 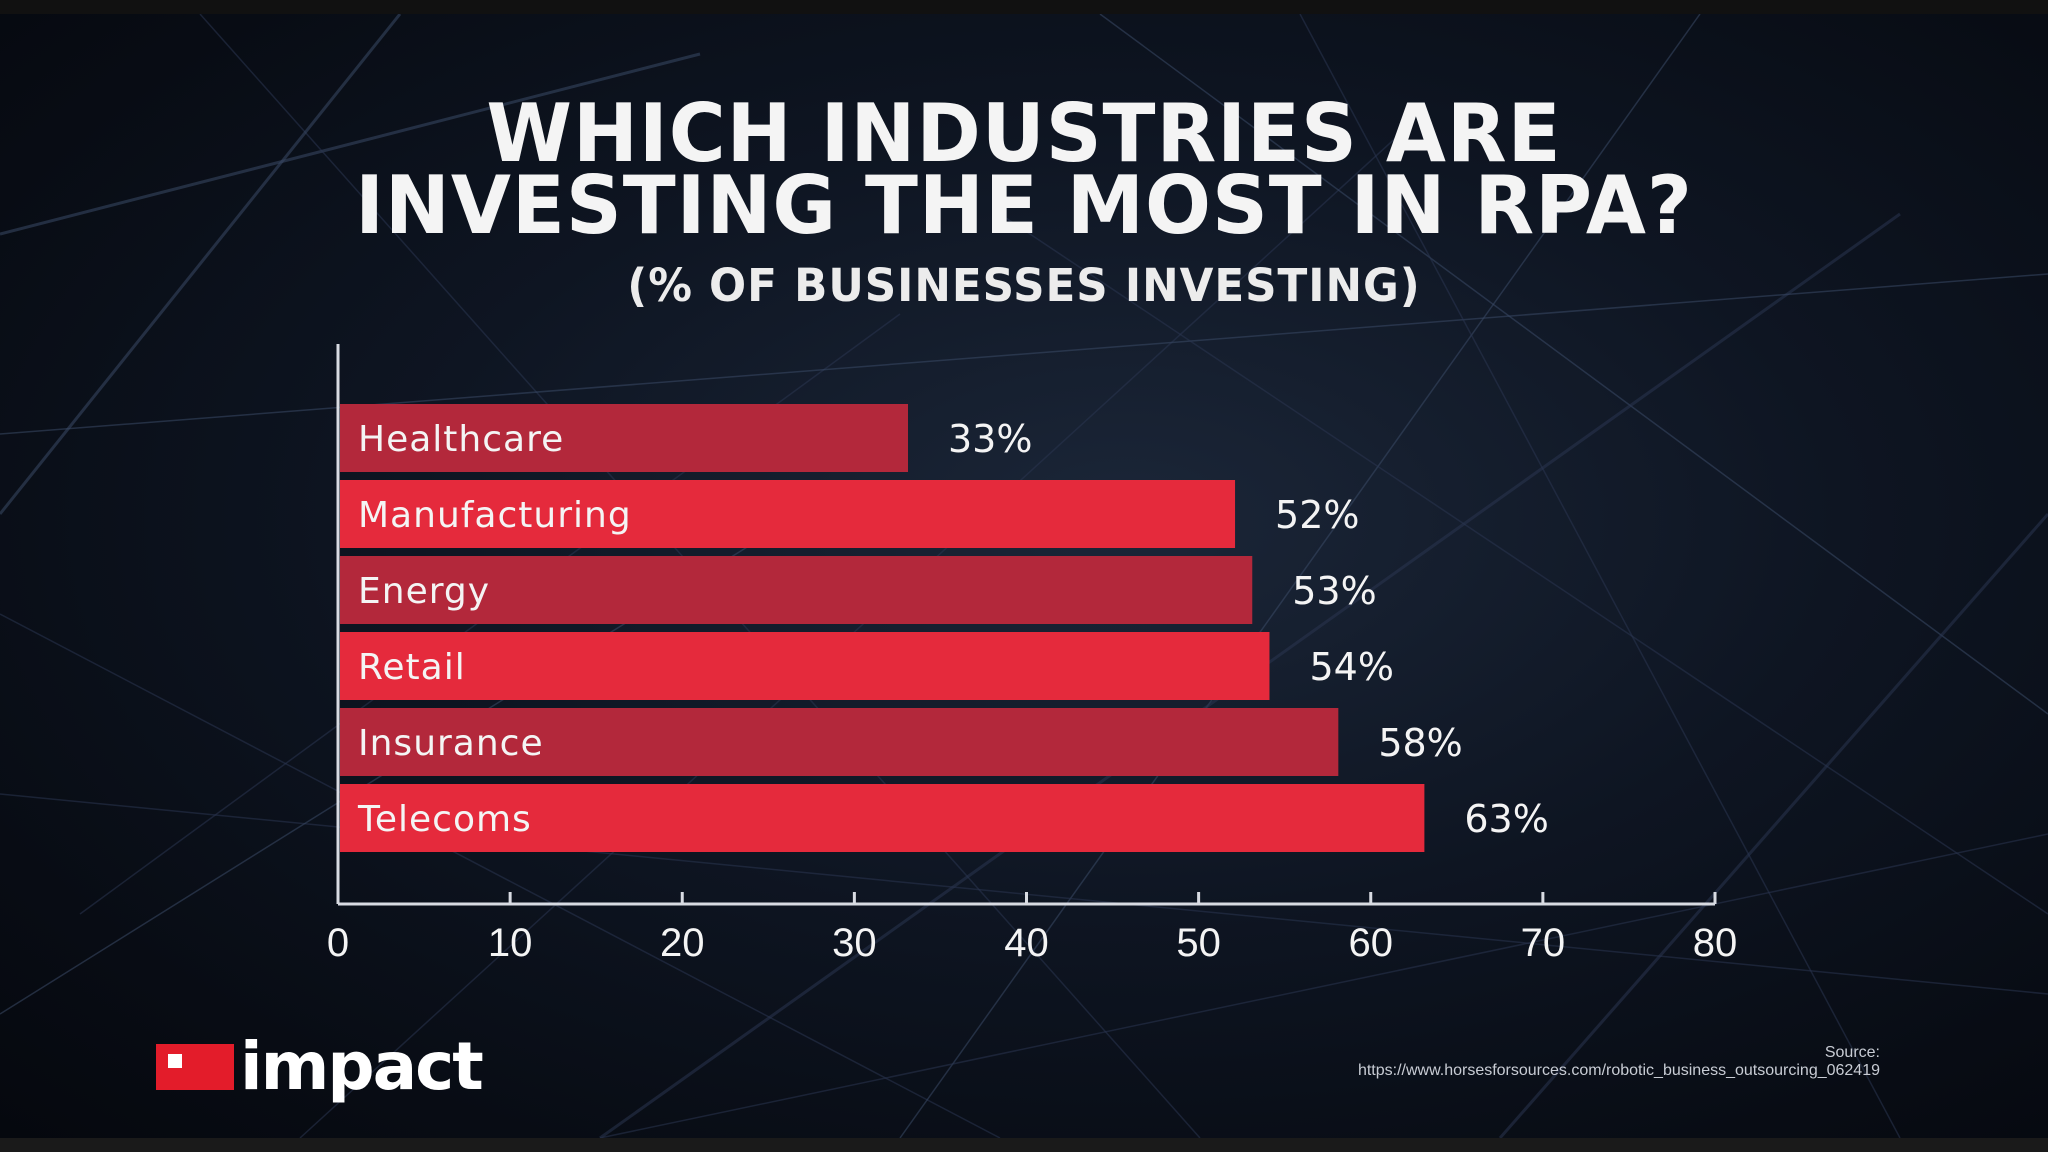 What do you see at coordinates (412, 667) in the screenshot?
I see `category-label: Retail` at bounding box center [412, 667].